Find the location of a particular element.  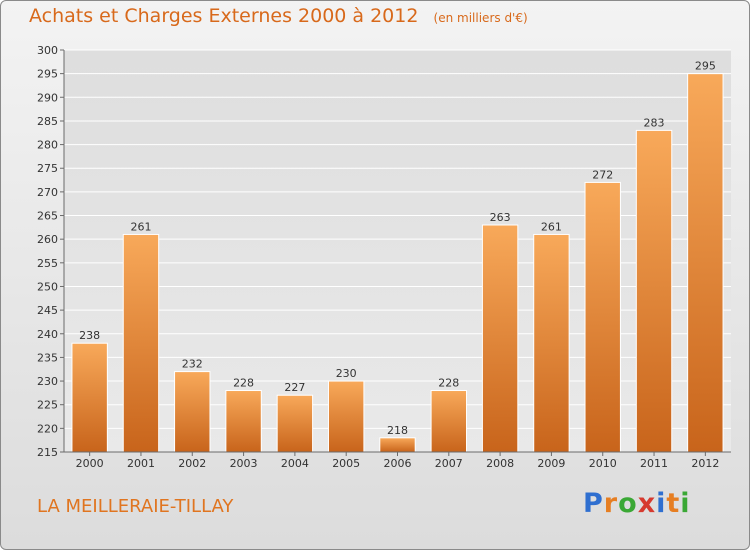

x-tick-label: 2000 is located at coordinates (90, 463).